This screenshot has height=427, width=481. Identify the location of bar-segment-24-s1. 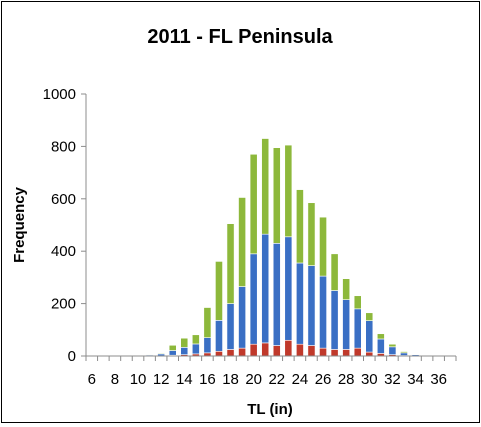
(300, 303).